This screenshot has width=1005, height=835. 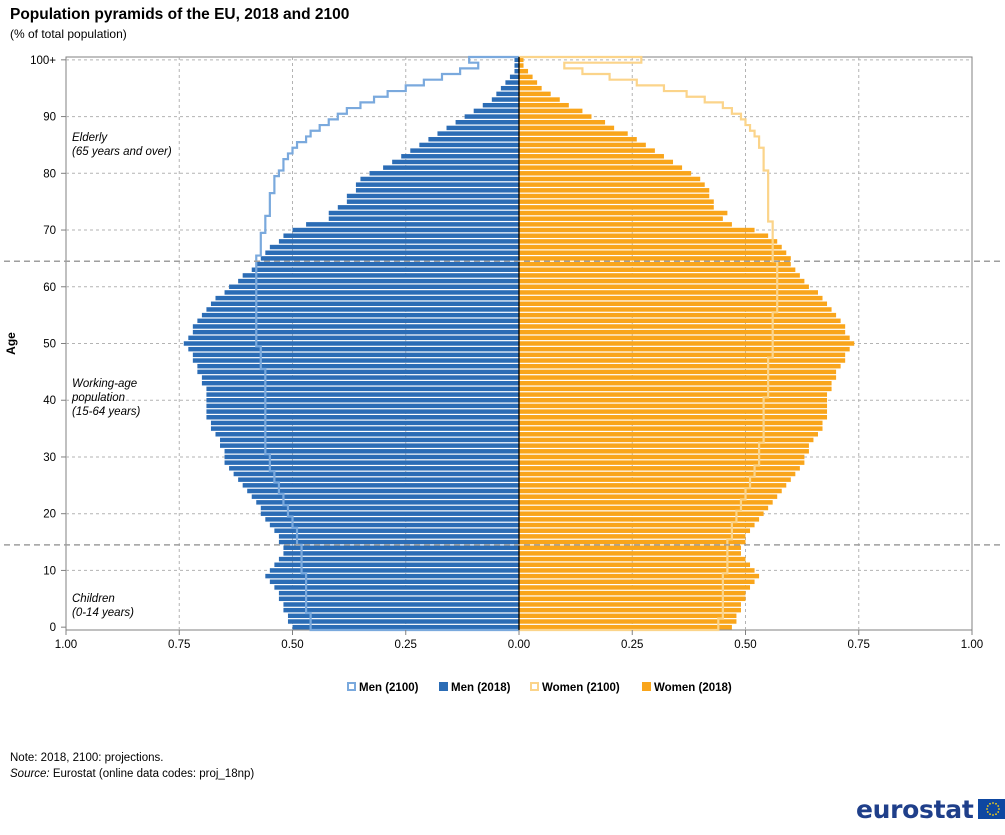 I want to click on y-tick-label: 100+, so click(x=43, y=61).